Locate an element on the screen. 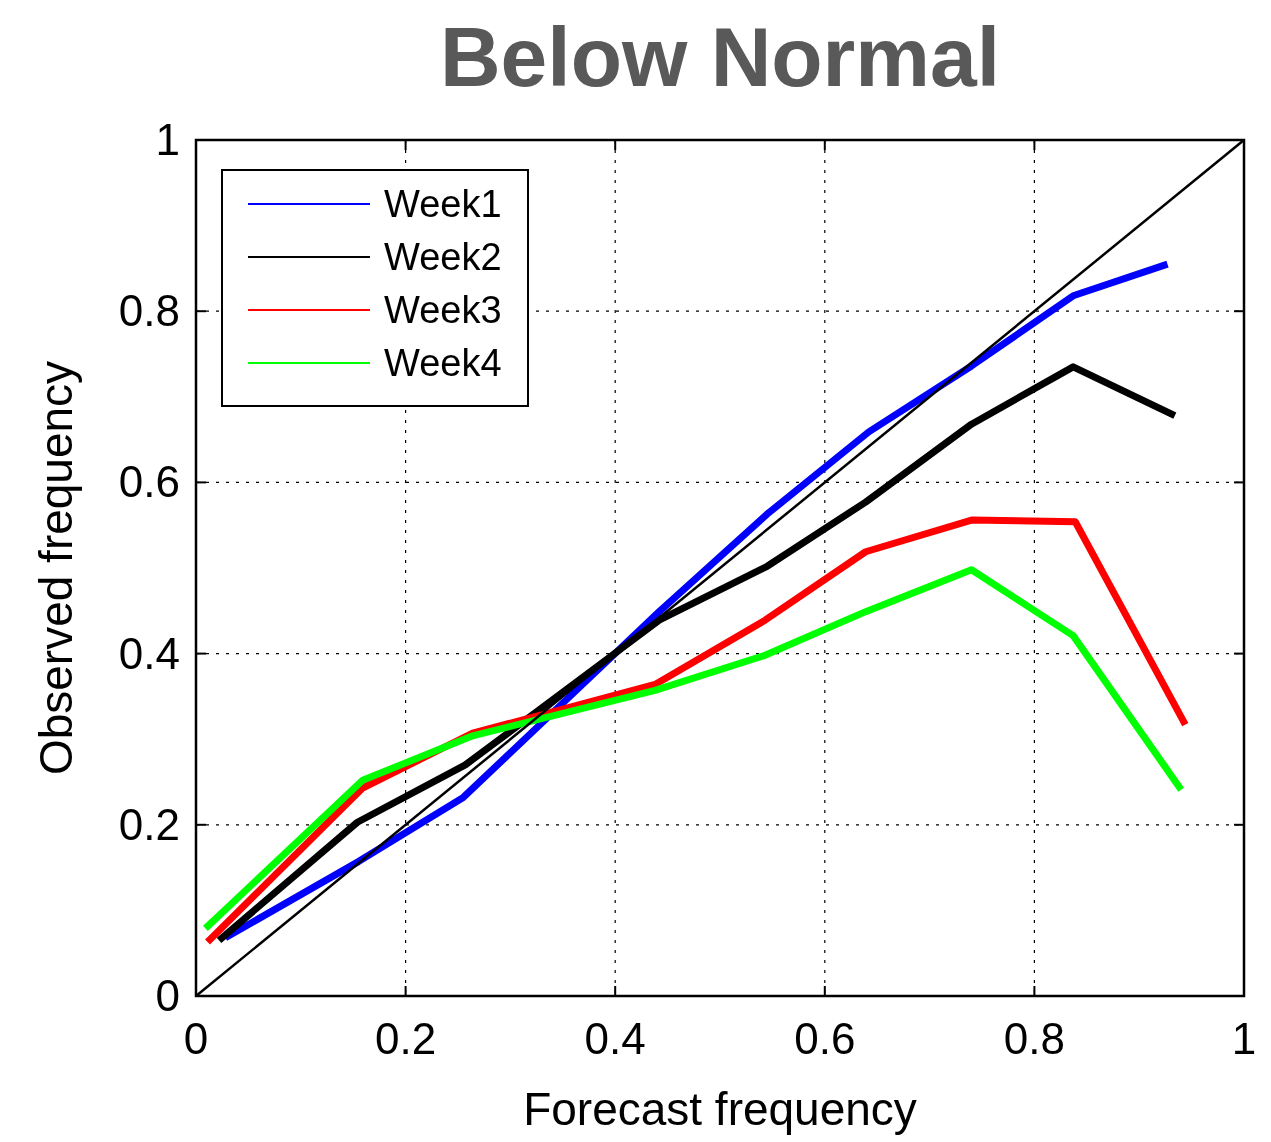 This screenshot has width=1271, height=1142. x-axis-title: Forecast frequency is located at coordinates (720, 1109).